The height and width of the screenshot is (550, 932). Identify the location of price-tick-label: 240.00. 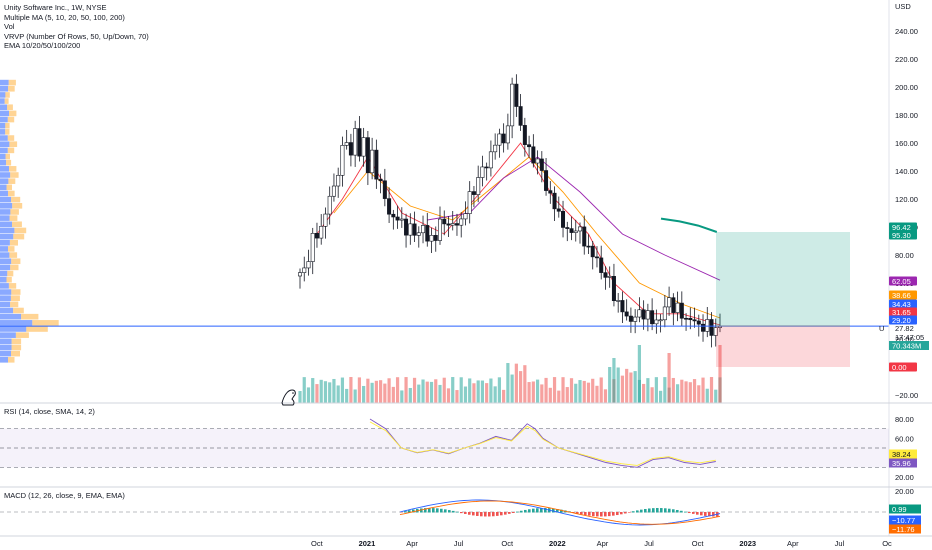
(906, 31).